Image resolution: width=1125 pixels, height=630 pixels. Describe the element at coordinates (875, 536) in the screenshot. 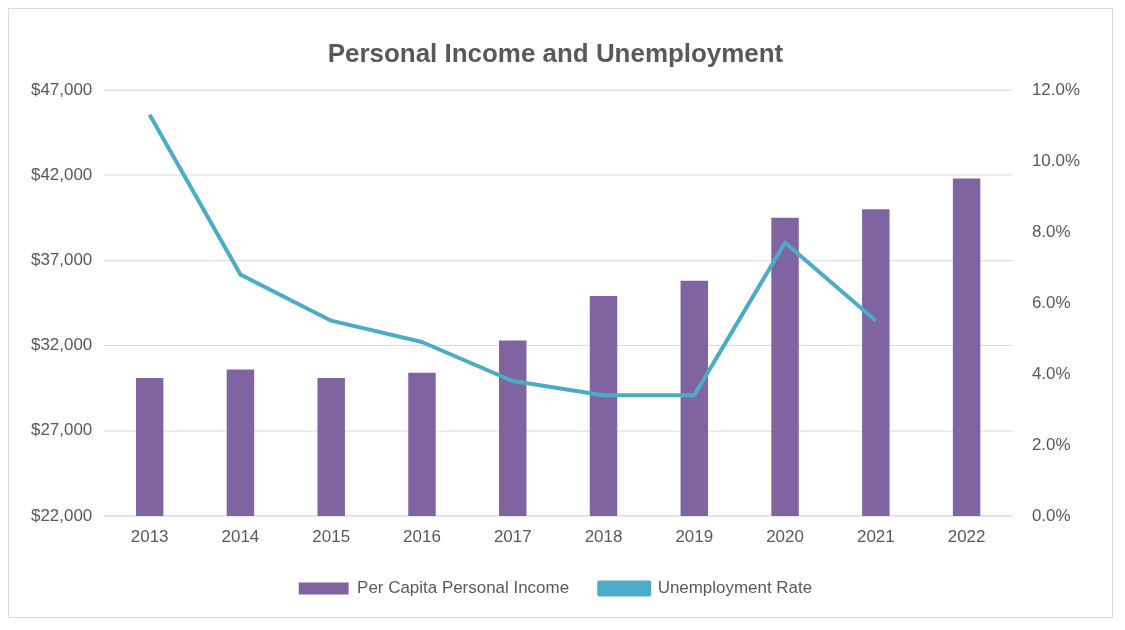

I see `x-tick-label: 2021` at that location.